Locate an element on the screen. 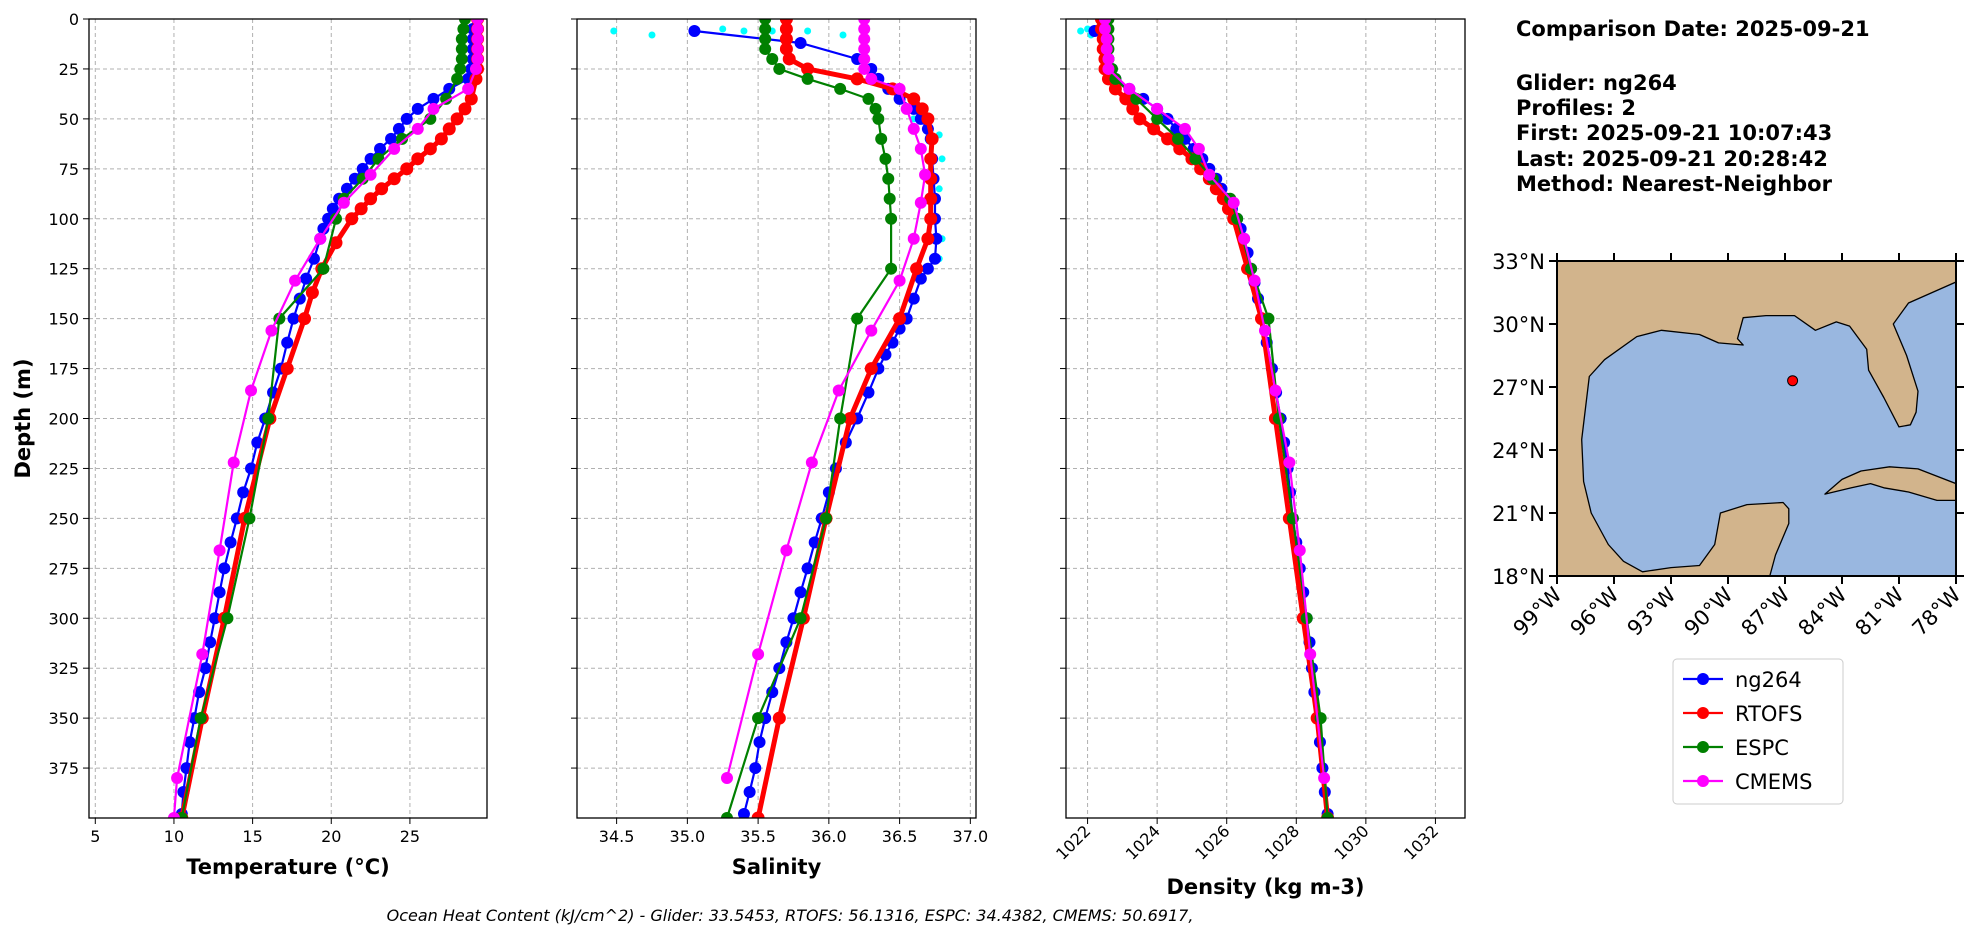 This screenshot has height=934, width=1987. comparison-date: Comparison Date: 2025-09-21 is located at coordinates (1693, 29).